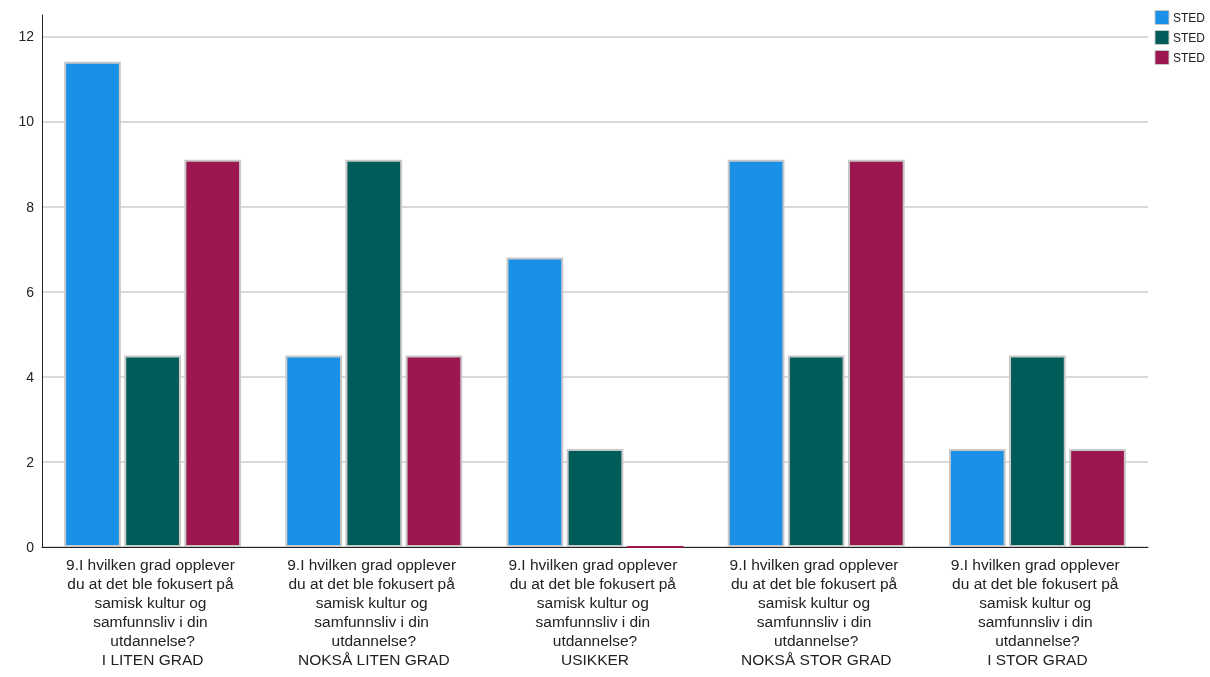  Describe the element at coordinates (30, 291) in the screenshot. I see `y-tick-label: 6` at that location.